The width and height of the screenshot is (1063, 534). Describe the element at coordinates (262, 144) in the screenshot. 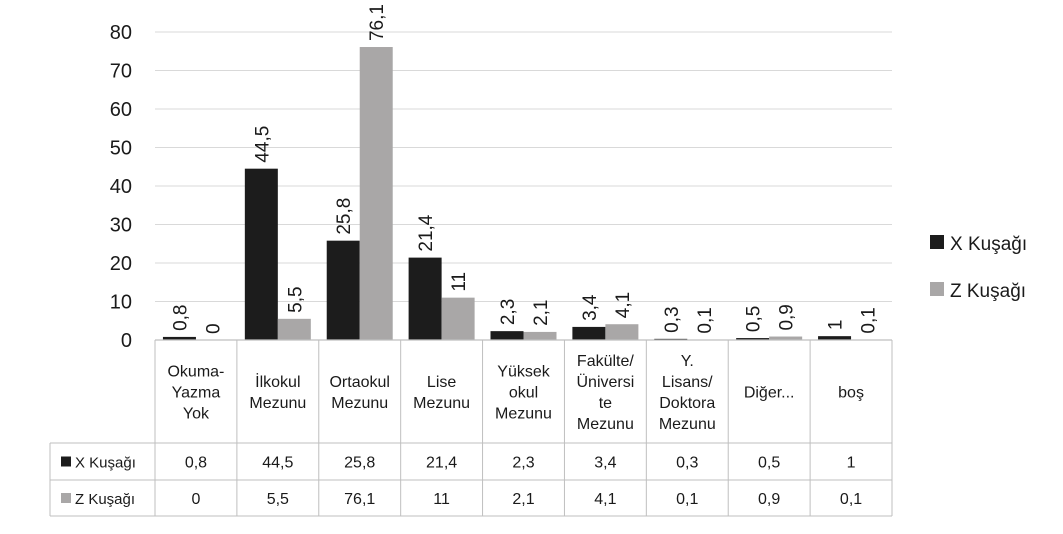

I see `data-label: 44,5` at that location.